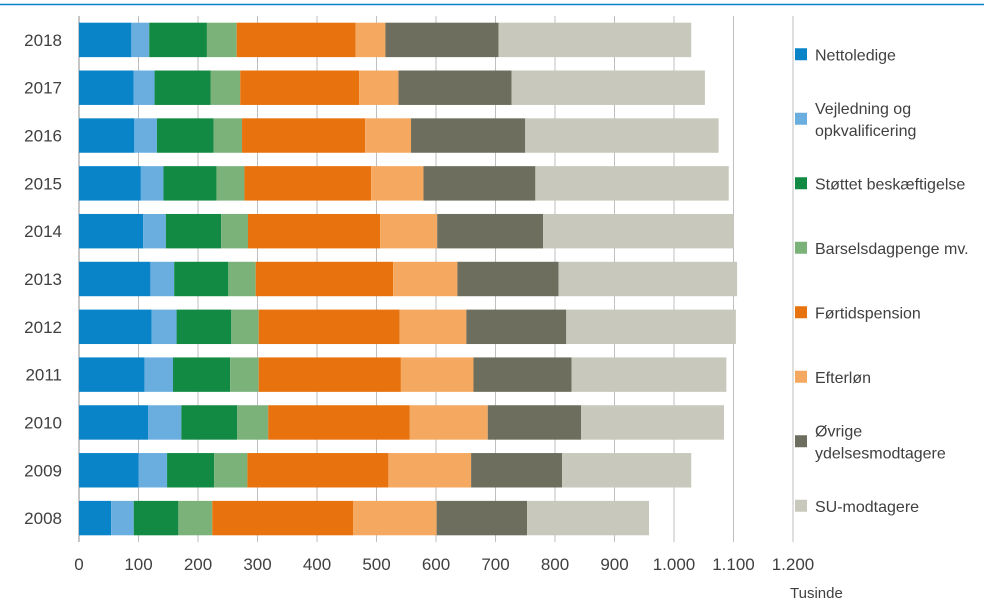 The image size is (984, 606). What do you see at coordinates (376, 564) in the screenshot?
I see `x-tick-label-5: 500` at bounding box center [376, 564].